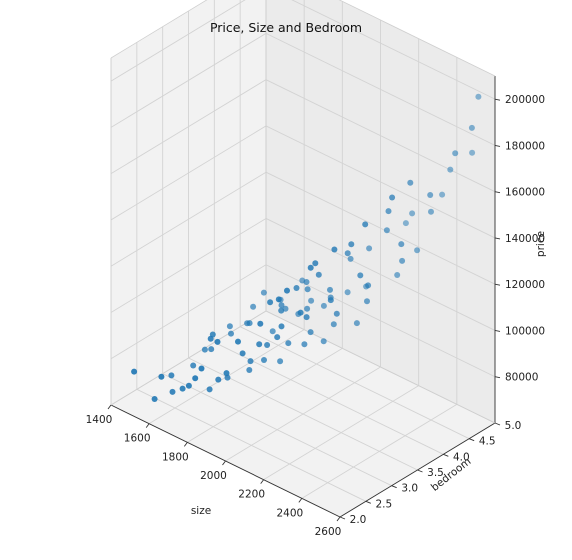 This screenshot has width=572, height=560. What do you see at coordinates (525, 146) in the screenshot?
I see `z-tick-label: 180000` at bounding box center [525, 146].